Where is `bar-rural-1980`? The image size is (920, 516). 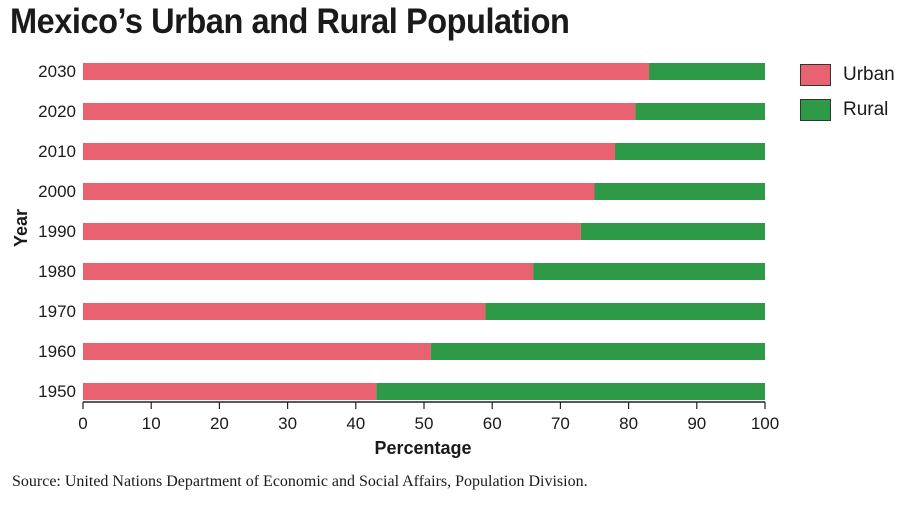
bar-rural-1980 is located at coordinates (649, 271).